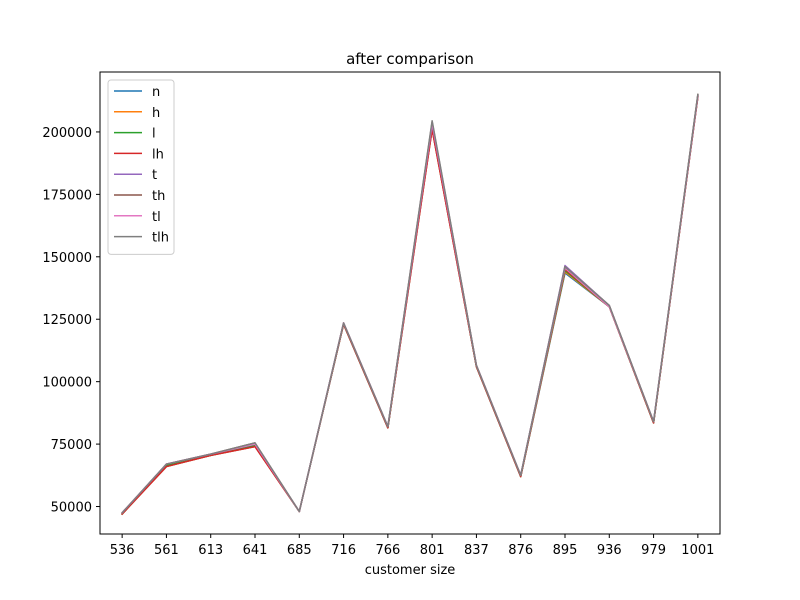 This screenshot has height=600, width=800. What do you see at coordinates (71, 508) in the screenshot?
I see `y-tick-label-50000: 50000` at bounding box center [71, 508].